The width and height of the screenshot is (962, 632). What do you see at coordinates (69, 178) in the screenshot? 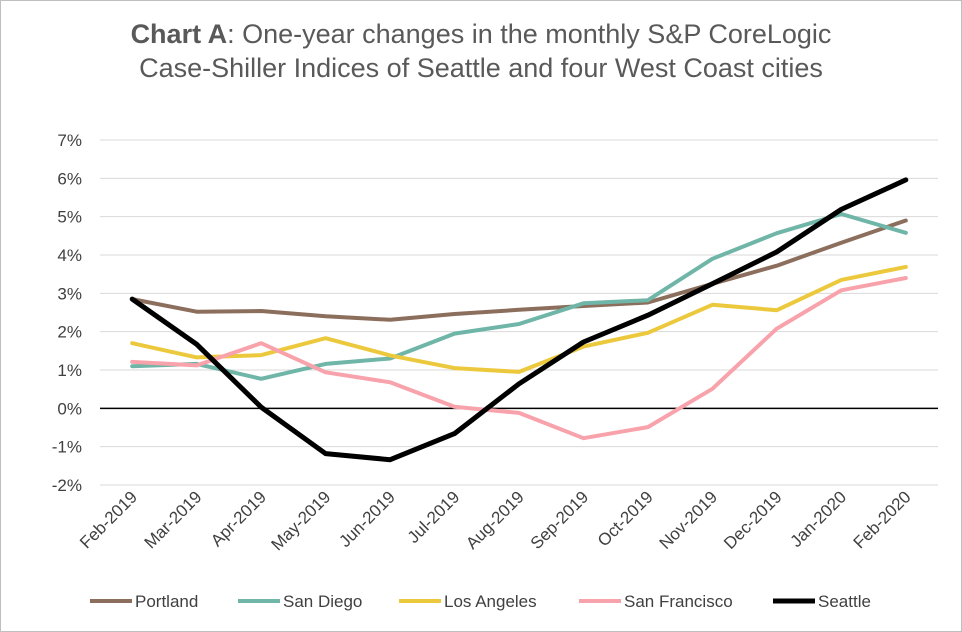
I see `y-tick-label: 6%` at bounding box center [69, 178].